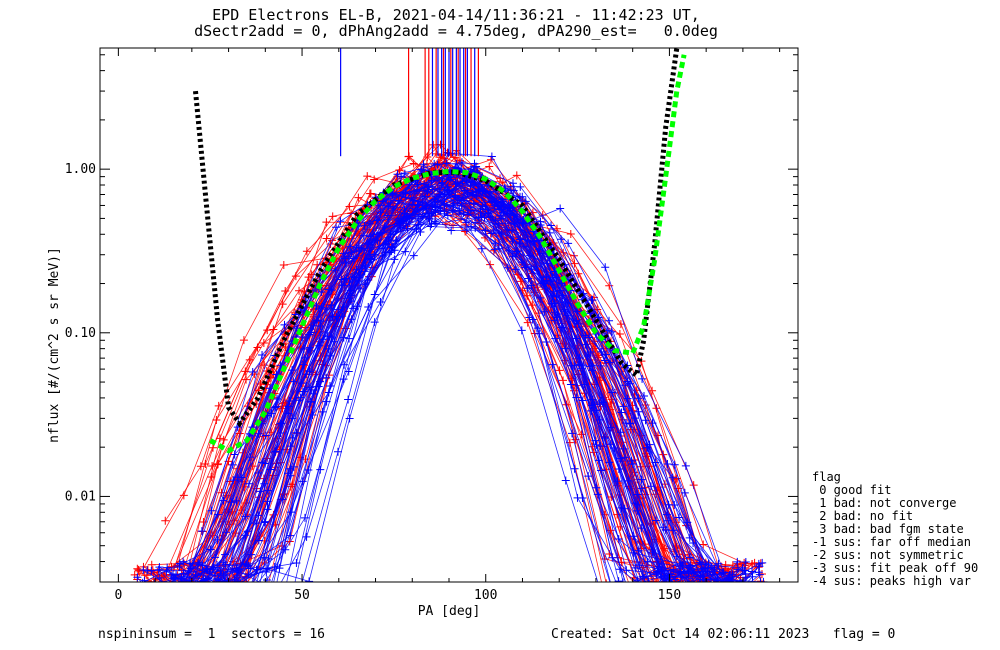 The image size is (1000, 650). Describe the element at coordinates (891, 581) in the screenshot. I see `legend-item-peaks-high-var: -4 sus: peaks high var` at that location.